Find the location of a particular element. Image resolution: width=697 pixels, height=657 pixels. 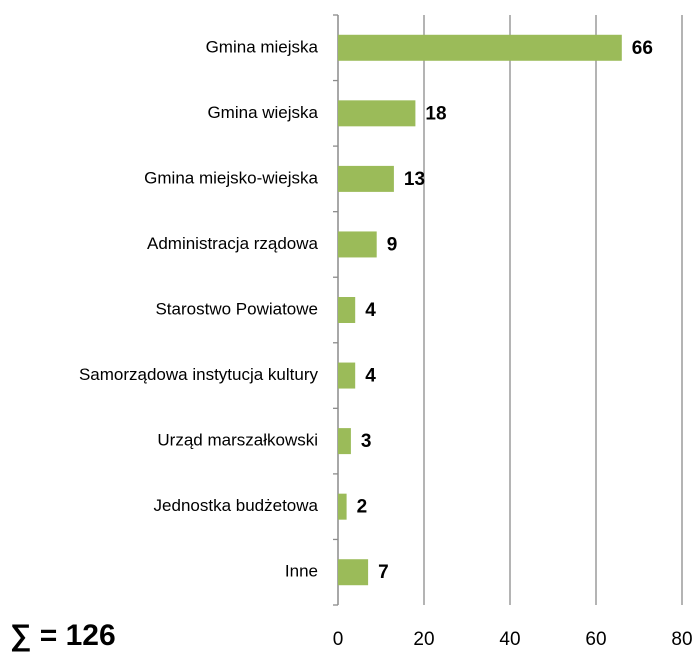

y-tick-label: Jednostka budżetowa is located at coordinates (236, 505).